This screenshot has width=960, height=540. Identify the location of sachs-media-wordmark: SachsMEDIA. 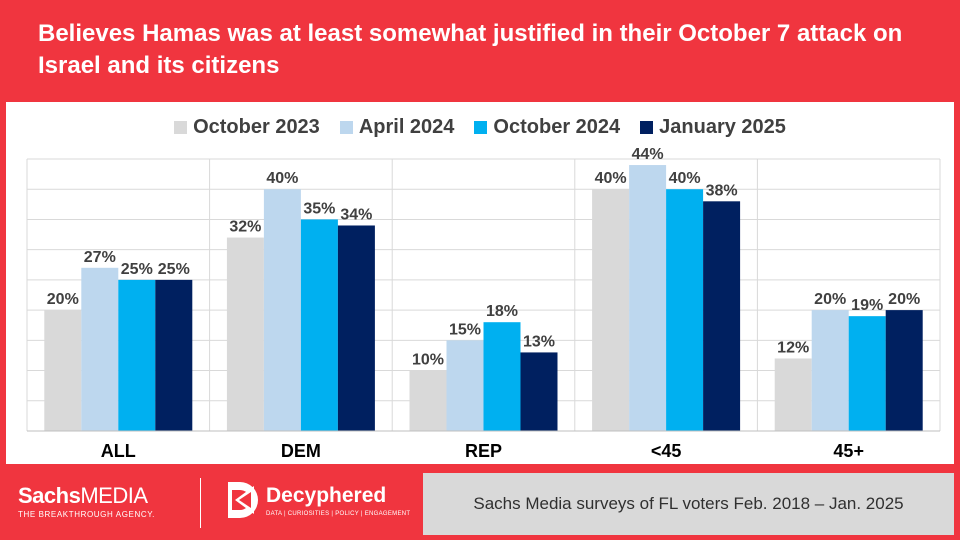
(86, 496).